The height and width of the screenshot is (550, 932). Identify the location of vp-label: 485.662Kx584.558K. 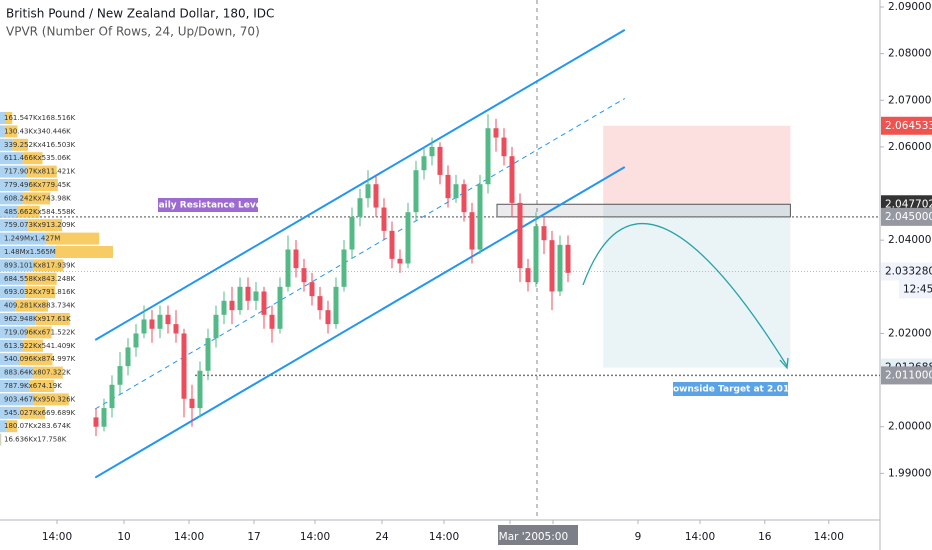
(40, 212).